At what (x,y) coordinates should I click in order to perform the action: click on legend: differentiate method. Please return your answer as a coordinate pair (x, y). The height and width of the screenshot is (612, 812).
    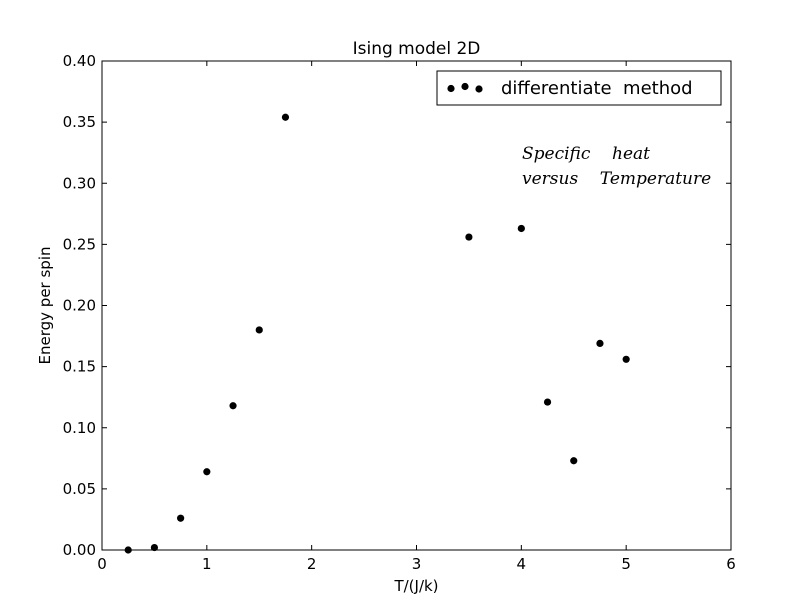
    Looking at the image, I should click on (579, 88).